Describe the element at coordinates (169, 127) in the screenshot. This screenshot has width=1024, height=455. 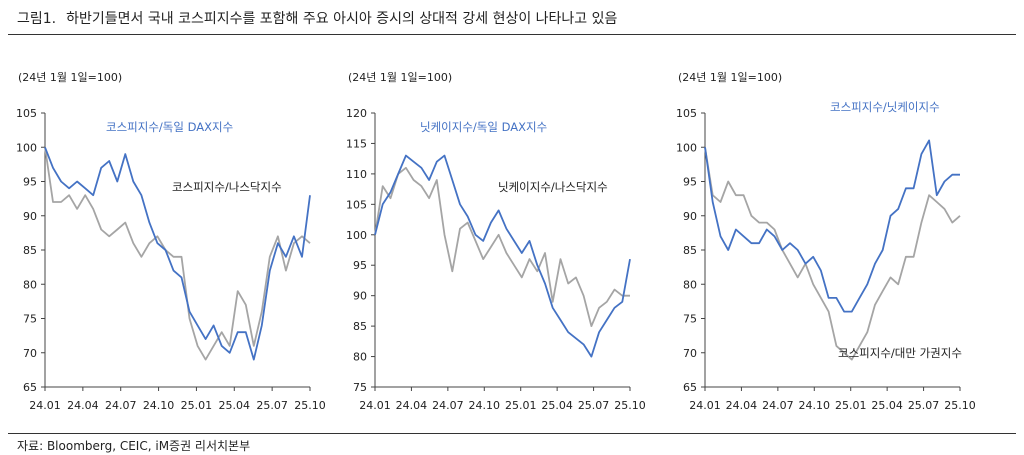
I see `series-label: 코스피지수/독일 DAX지수` at that location.